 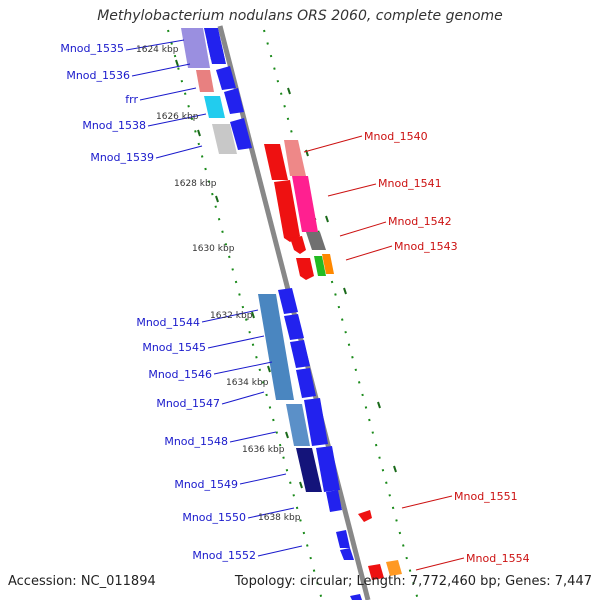 What do you see at coordinates (122, 157) in the screenshot?
I see `gene-label-mnod-1539: Mnod_1539` at bounding box center [122, 157].